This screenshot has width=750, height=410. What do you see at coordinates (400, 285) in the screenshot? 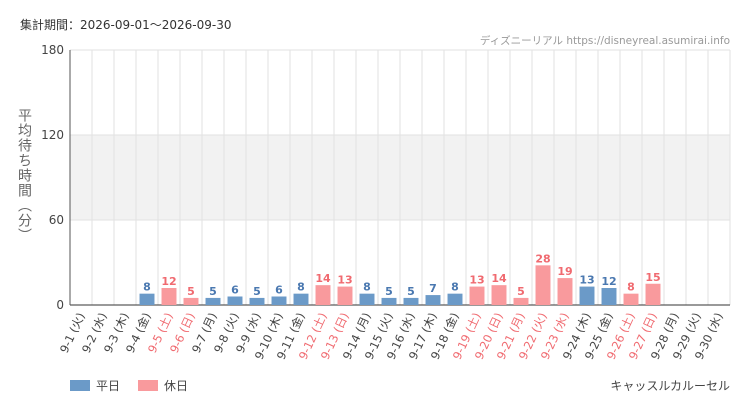
I see `chart-bar-layer` at bounding box center [400, 285].